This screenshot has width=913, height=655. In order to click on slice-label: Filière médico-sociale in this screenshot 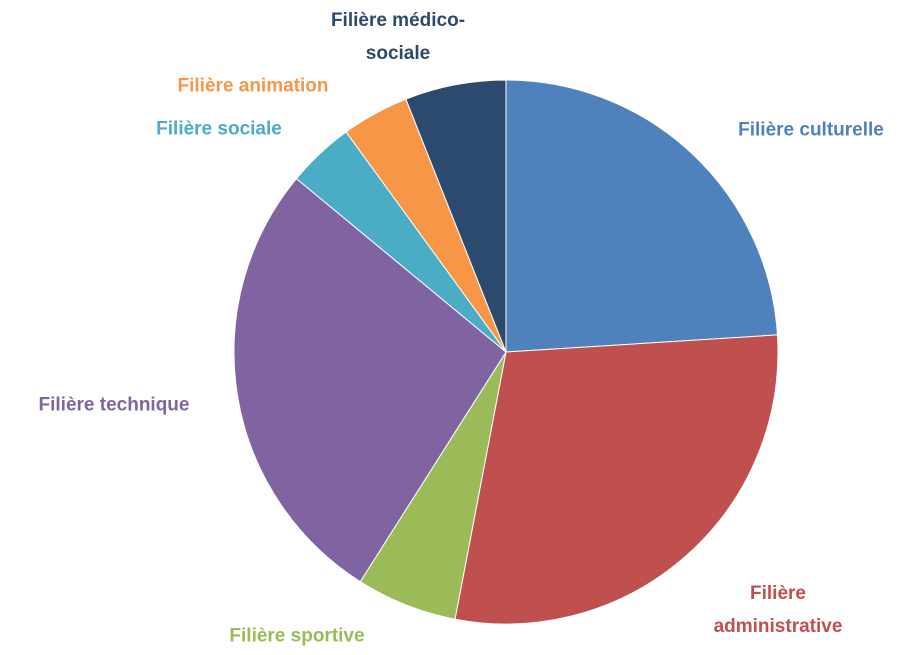, I will do `click(398, 37)`.